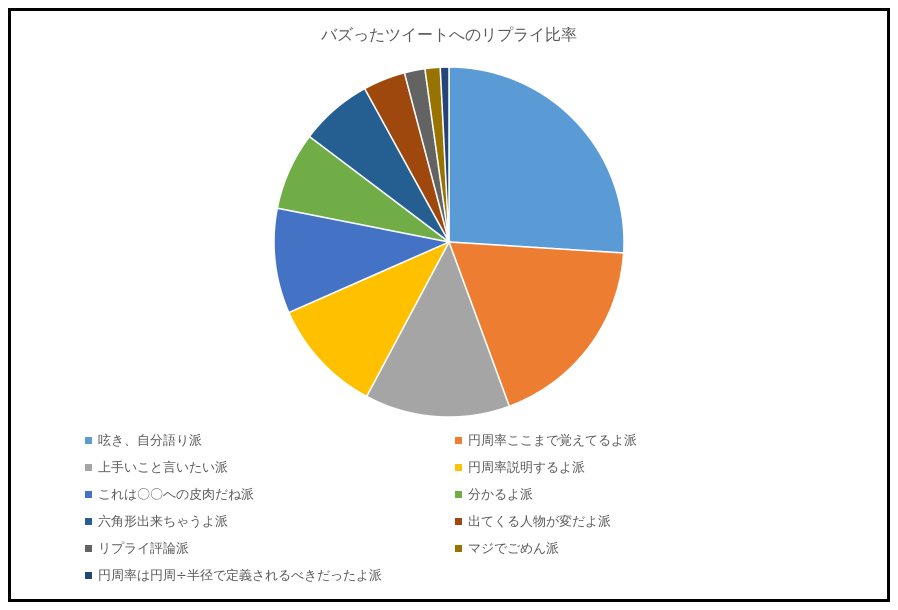  I want to click on legend-label: これは〇〇への皮肉だね派, so click(176, 495).